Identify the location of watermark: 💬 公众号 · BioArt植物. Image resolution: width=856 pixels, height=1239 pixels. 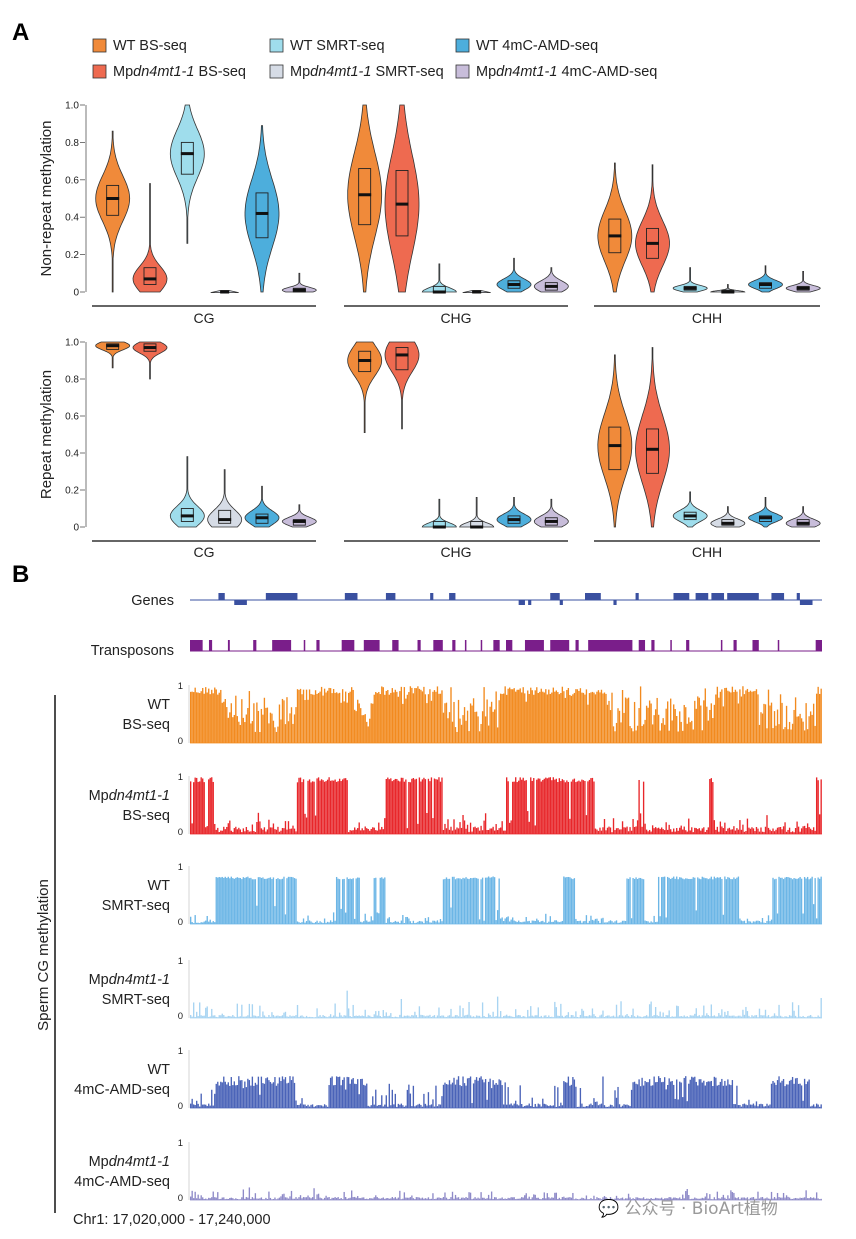
(688, 1209).